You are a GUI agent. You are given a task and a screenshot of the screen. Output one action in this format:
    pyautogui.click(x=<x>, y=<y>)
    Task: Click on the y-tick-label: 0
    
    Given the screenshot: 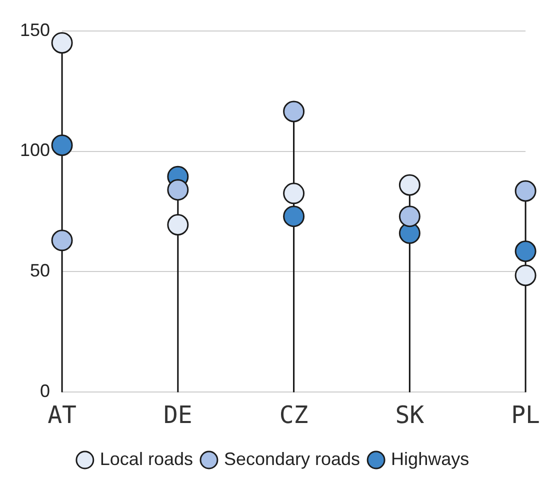 What is the action you would take?
    pyautogui.click(x=45, y=391)
    